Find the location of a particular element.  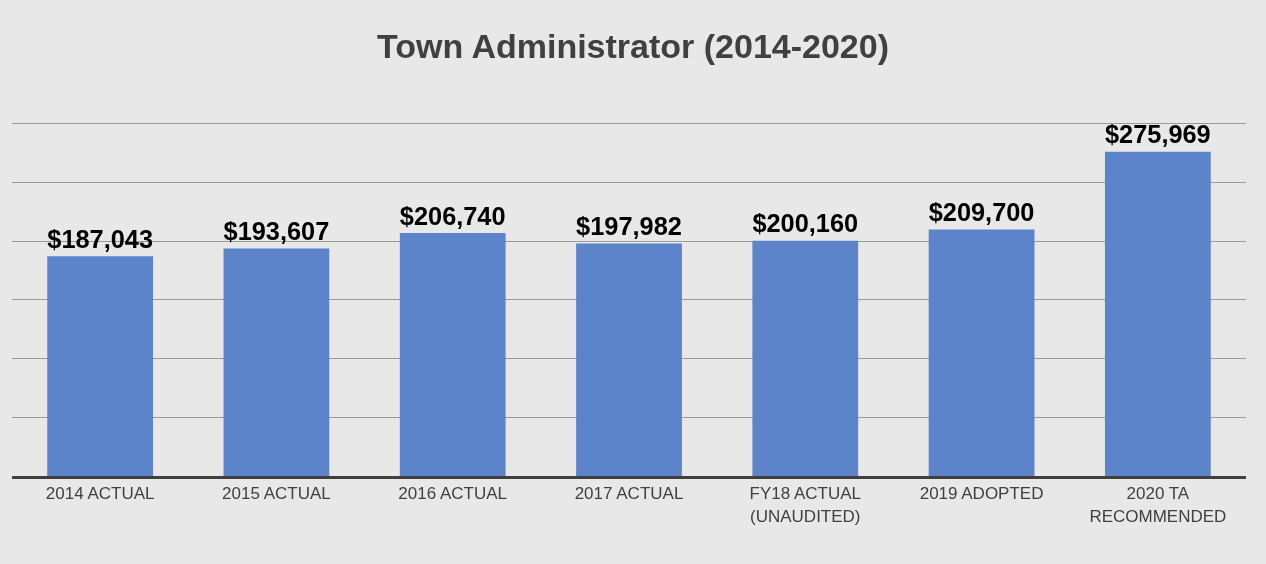

x-tick-label: 2017 ACTUAL is located at coordinates (629, 494).